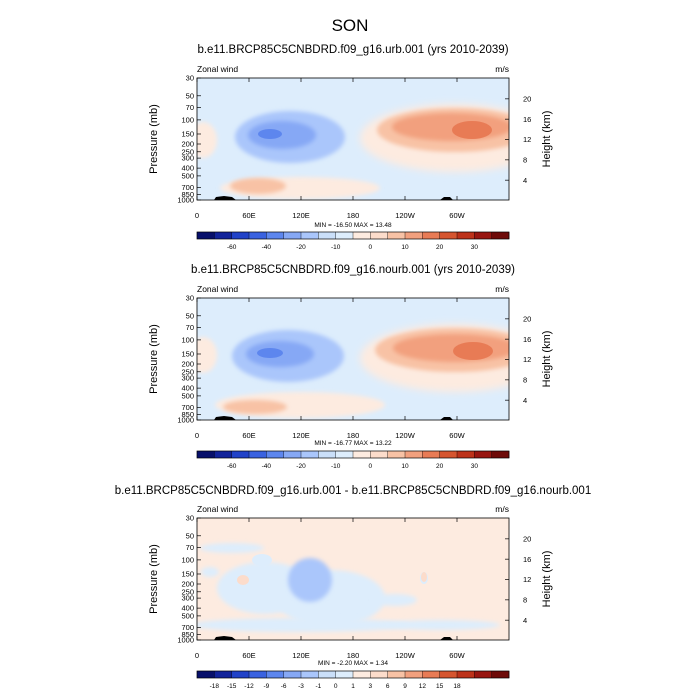 The width and height of the screenshot is (700, 700). Describe the element at coordinates (502, 289) in the screenshot. I see `panel-2-right-label: m/s` at that location.